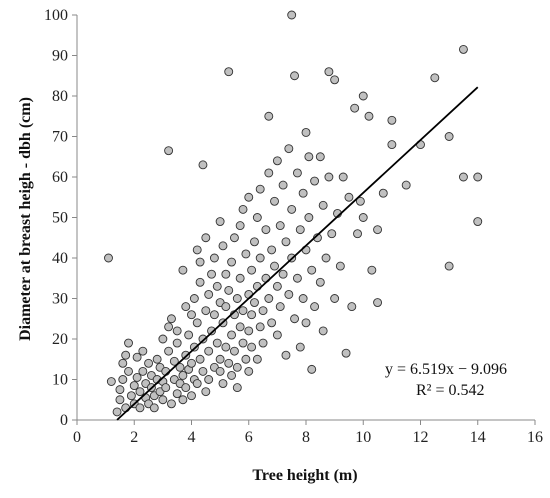 The width and height of the screenshot is (550, 498). What do you see at coordinates (77, 437) in the screenshot?
I see `x-tick-label: 0` at bounding box center [77, 437].